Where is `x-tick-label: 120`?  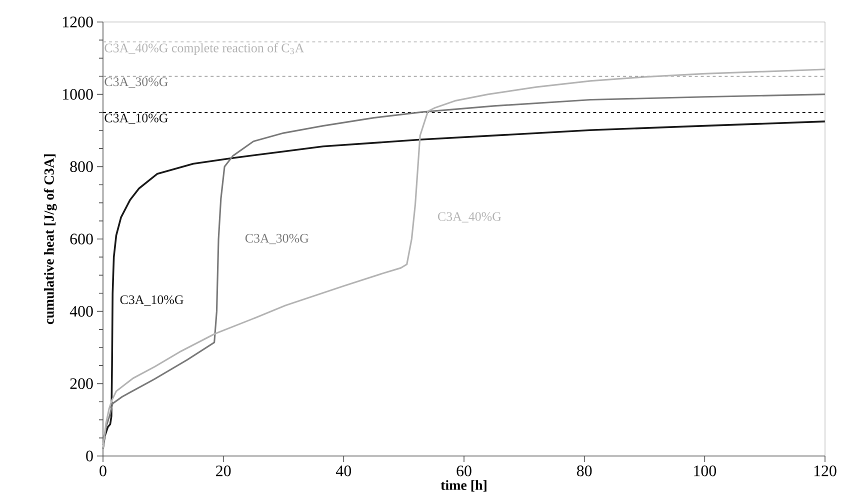
x-tick-label: 120 is located at coordinates (825, 471).